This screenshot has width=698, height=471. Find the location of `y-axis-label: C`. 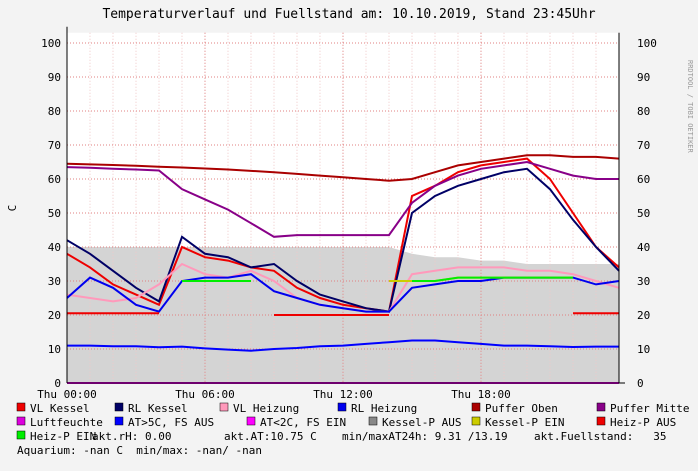

y-axis-label: C is located at coordinates (12, 208).